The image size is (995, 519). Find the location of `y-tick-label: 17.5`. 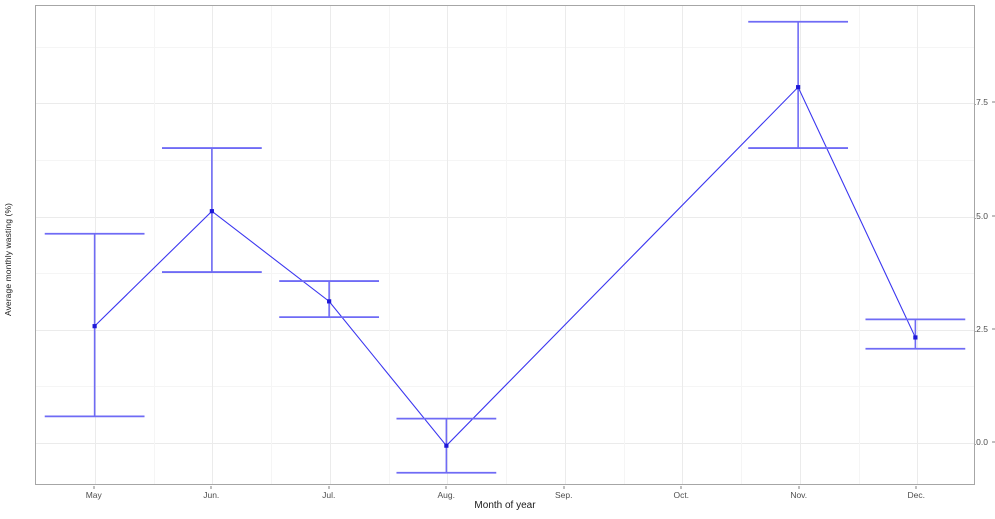

y-tick-label: 17.5 is located at coordinates (979, 102).